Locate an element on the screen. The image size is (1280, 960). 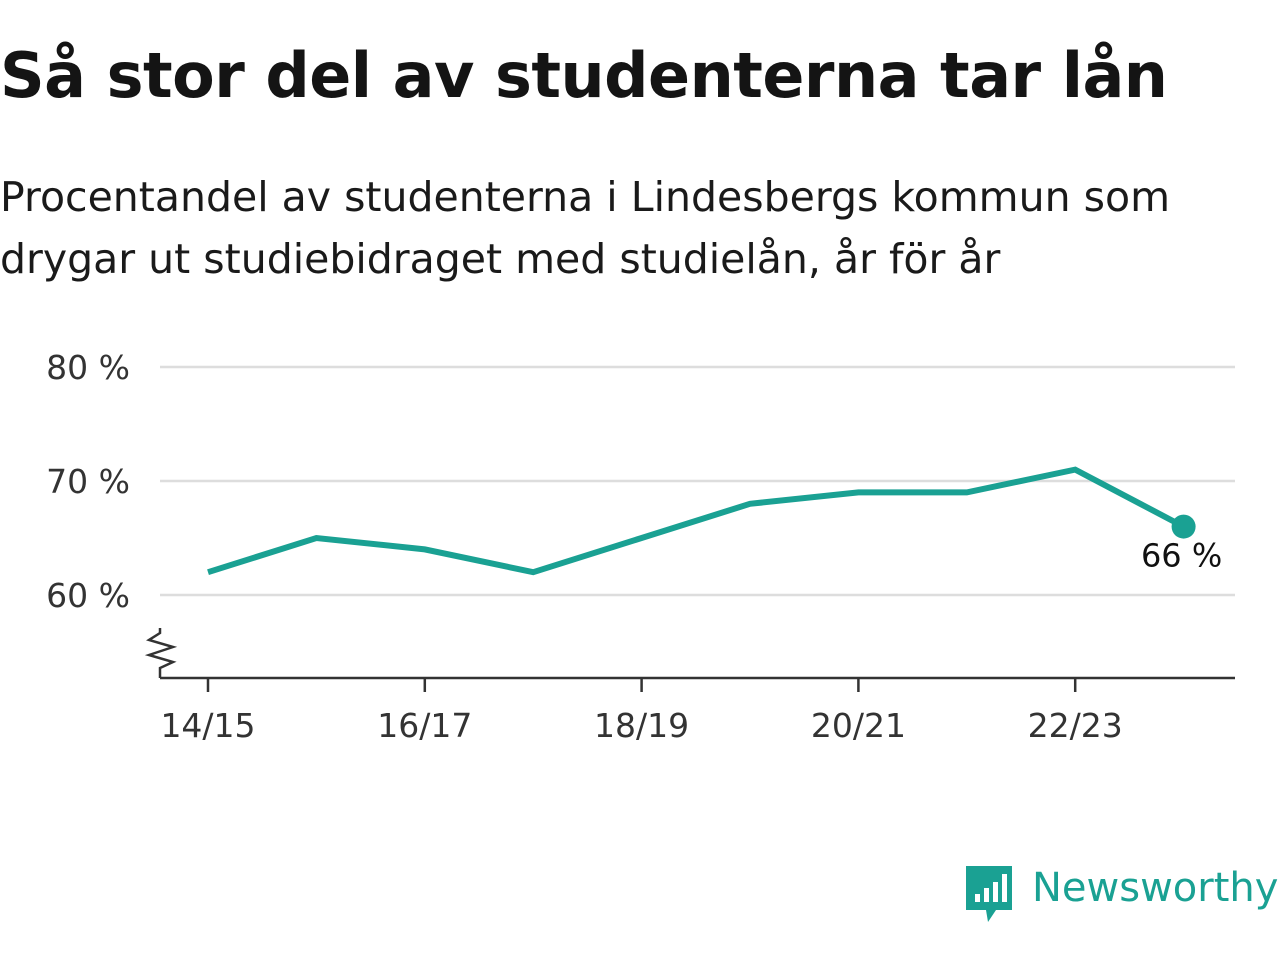
y-tick-label: 60 % is located at coordinates (88, 595).